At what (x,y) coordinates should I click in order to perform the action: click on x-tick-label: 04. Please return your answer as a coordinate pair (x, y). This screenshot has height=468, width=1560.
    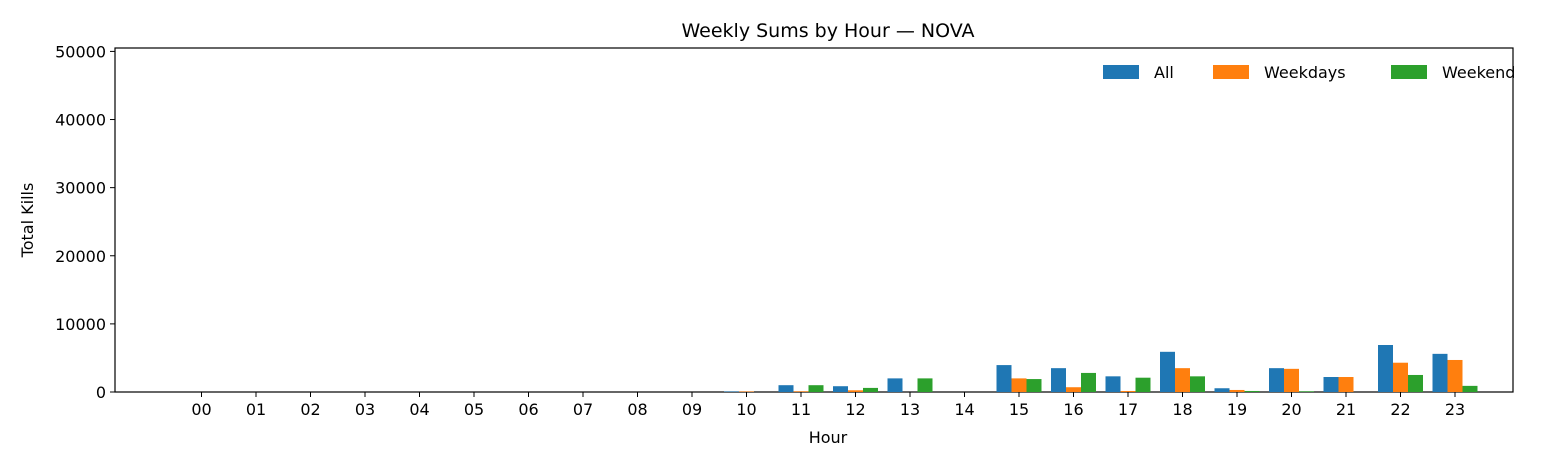
    Looking at the image, I should click on (419, 409).